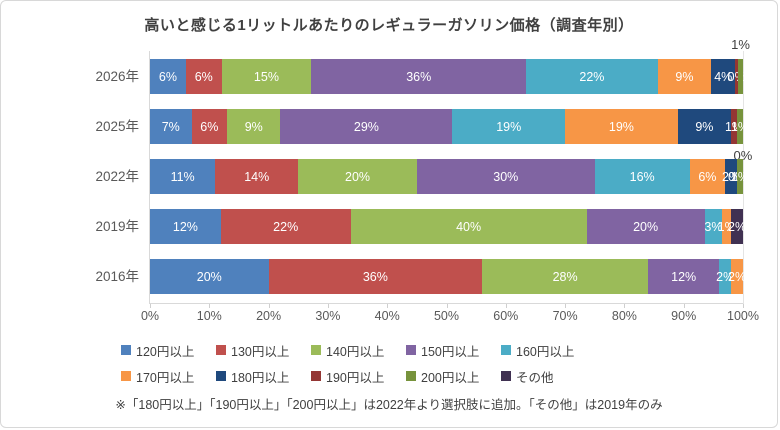 This screenshot has width=780, height=430. I want to click on legend-item: 120円以上, so click(168, 350).